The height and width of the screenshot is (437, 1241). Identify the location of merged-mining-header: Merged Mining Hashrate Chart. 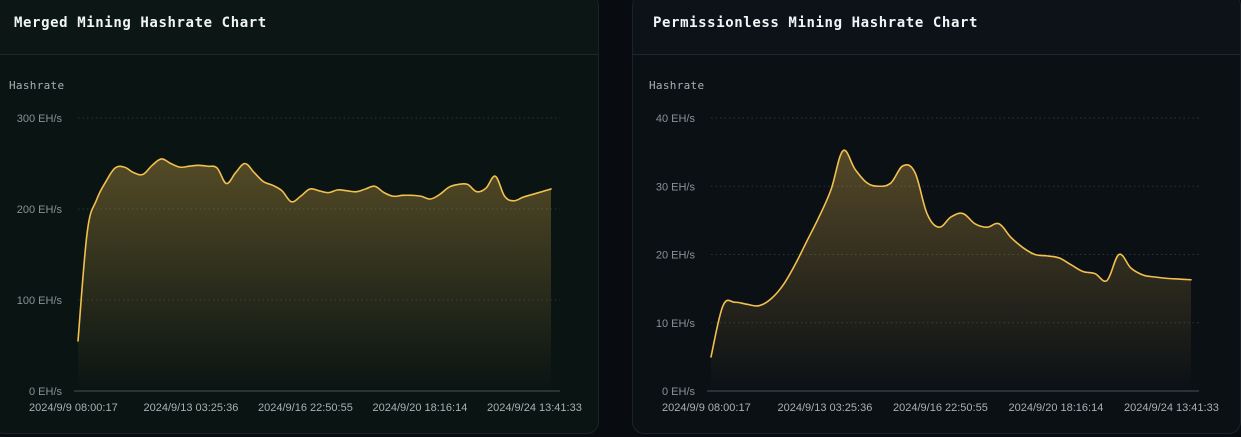
(299, 27).